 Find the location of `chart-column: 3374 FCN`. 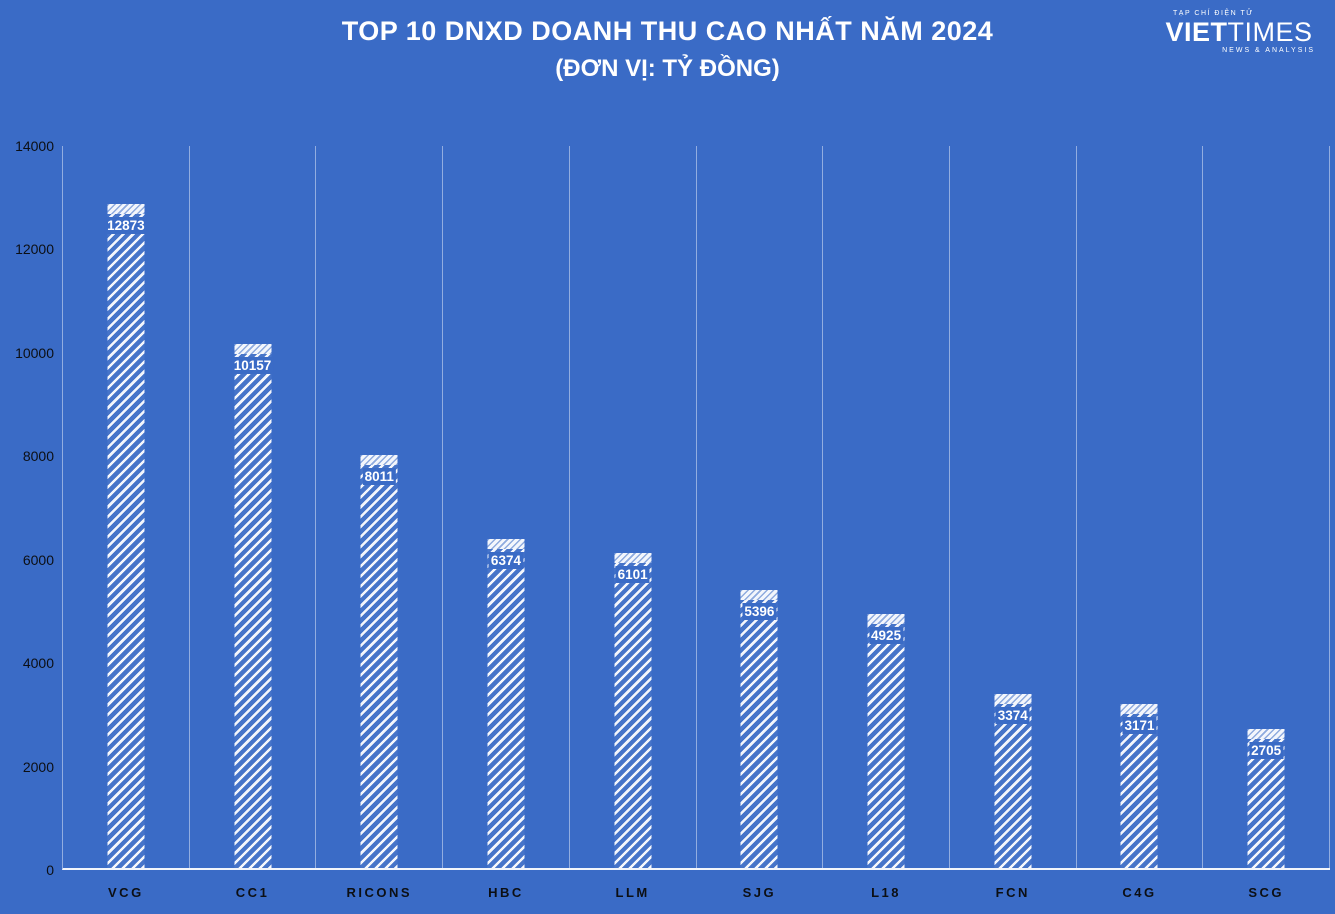

chart-column: 3374 FCN is located at coordinates (1013, 523).